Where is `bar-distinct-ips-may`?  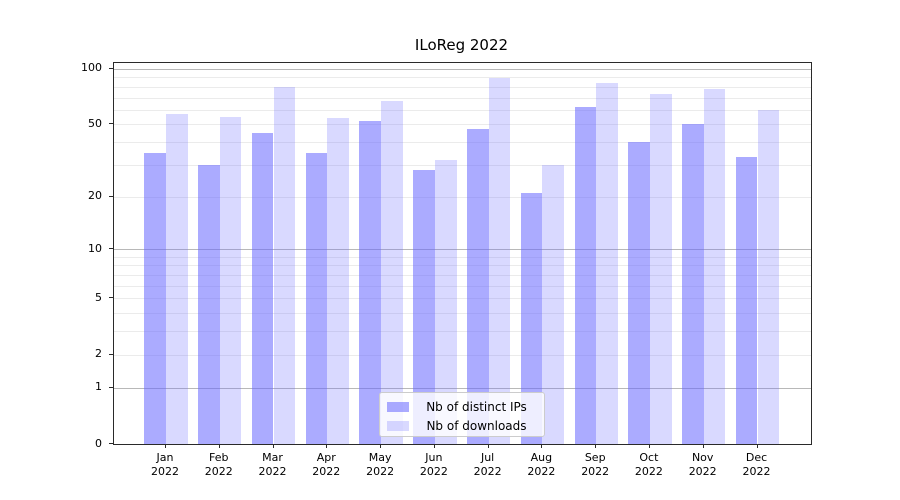
bar-distinct-ips-may is located at coordinates (370, 282).